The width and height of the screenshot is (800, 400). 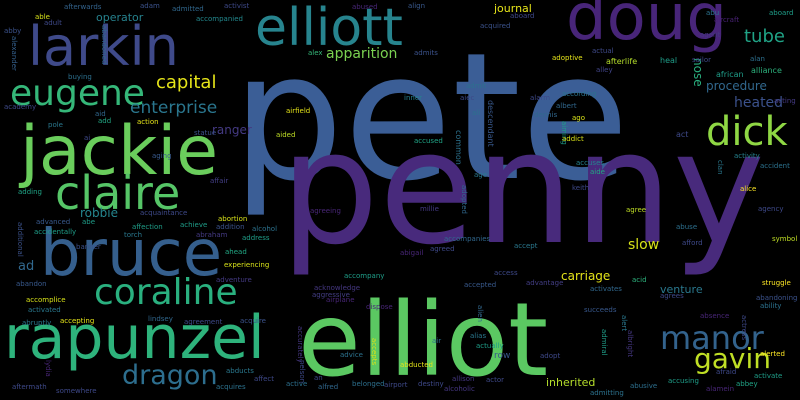 I want to click on word-symbol: symbol, so click(x=785, y=239).